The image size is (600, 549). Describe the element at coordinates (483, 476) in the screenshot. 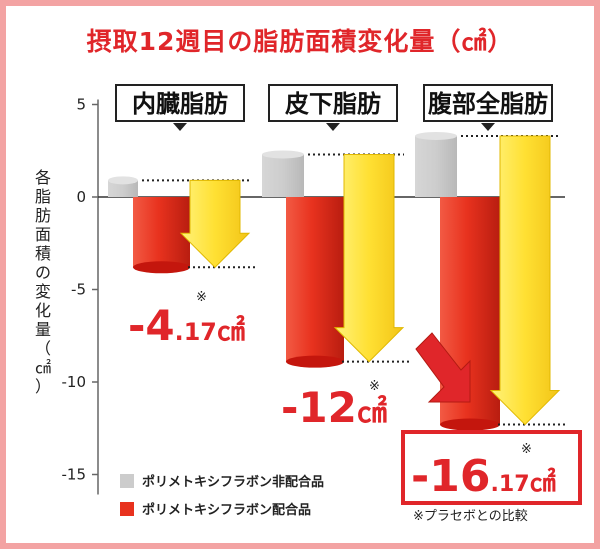

I see `difference-label: -16.17㎠` at that location.